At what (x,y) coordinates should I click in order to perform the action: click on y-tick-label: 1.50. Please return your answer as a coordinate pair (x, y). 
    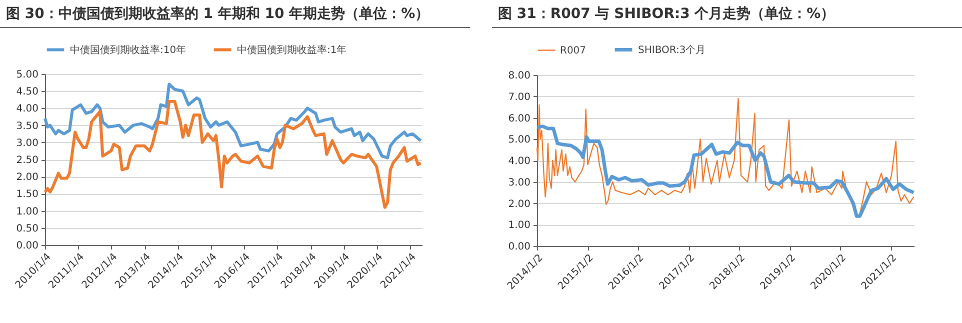
    Looking at the image, I should click on (27, 194).